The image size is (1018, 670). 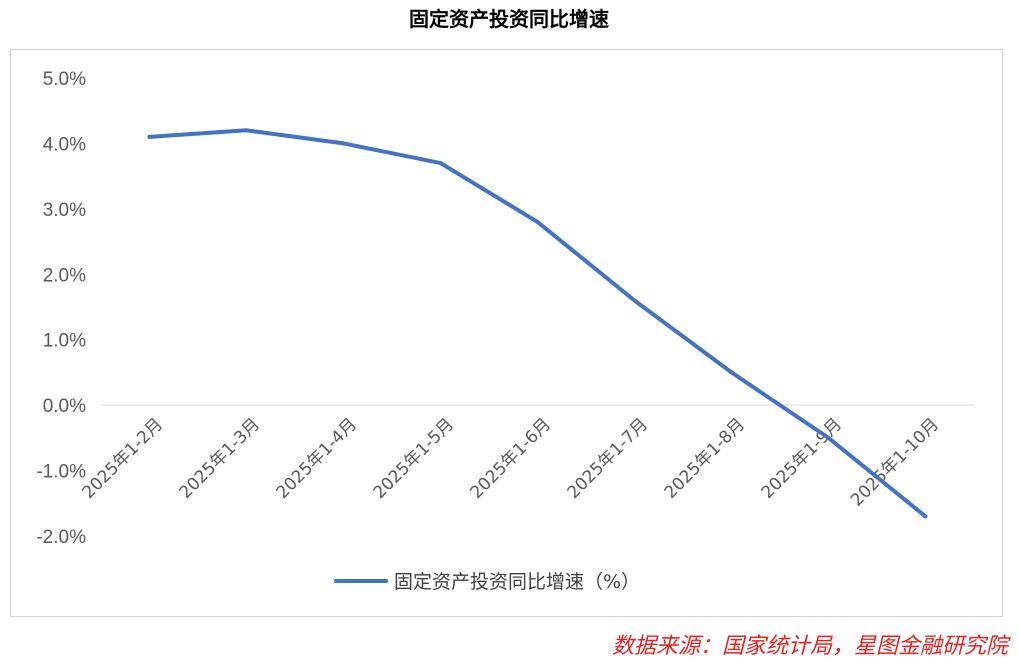 I want to click on x-tick-label: 2025年1-3月, so click(x=220, y=459).